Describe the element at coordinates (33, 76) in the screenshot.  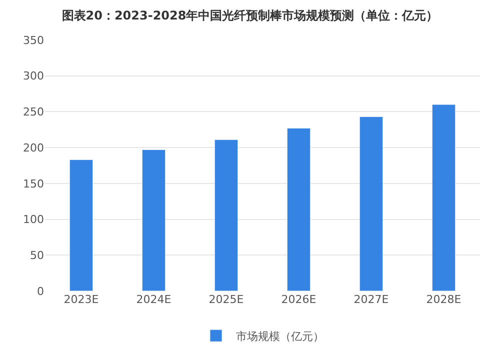
I see `y-tick-label: 300` at that location.